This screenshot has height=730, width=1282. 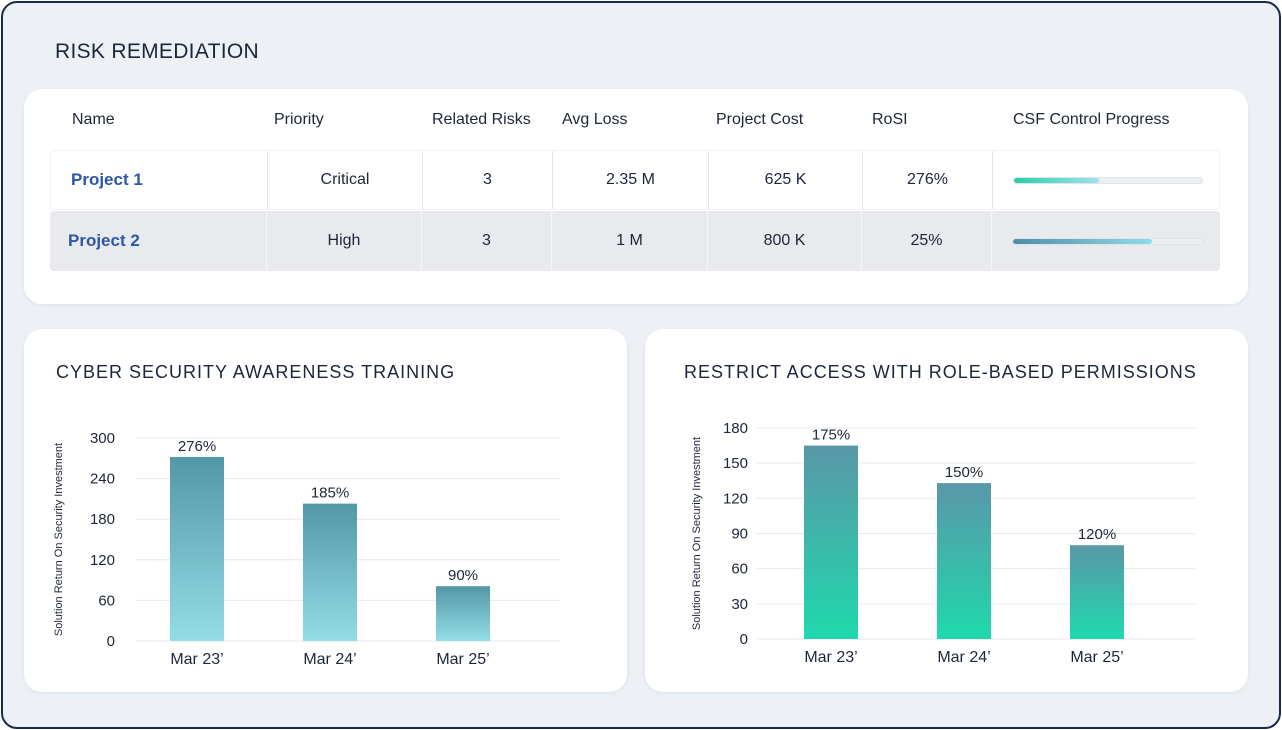 What do you see at coordinates (463, 575) in the screenshot?
I see `data-label: 90%` at bounding box center [463, 575].